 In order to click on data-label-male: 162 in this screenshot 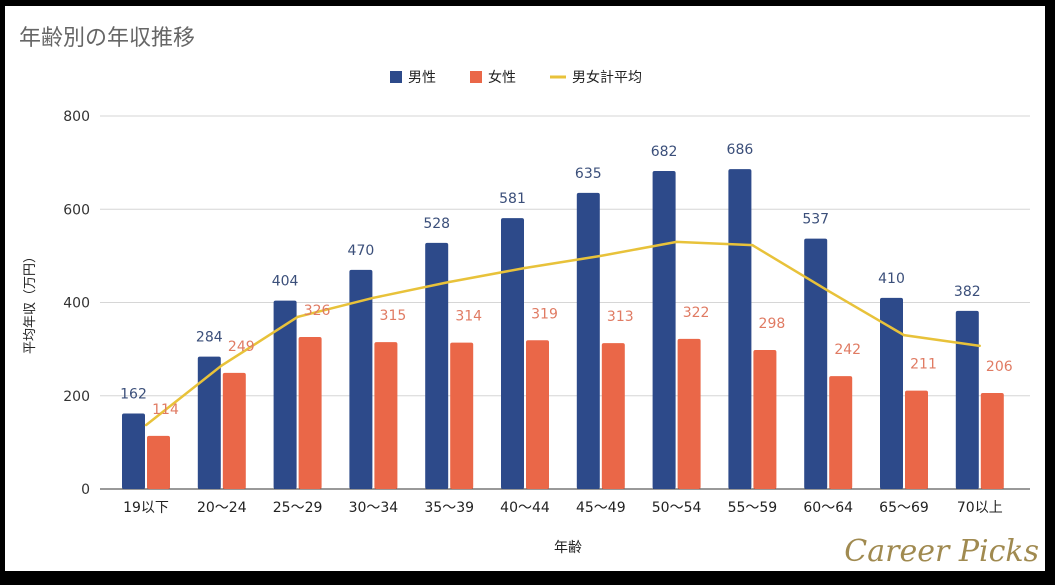, I will do `click(133, 394)`.